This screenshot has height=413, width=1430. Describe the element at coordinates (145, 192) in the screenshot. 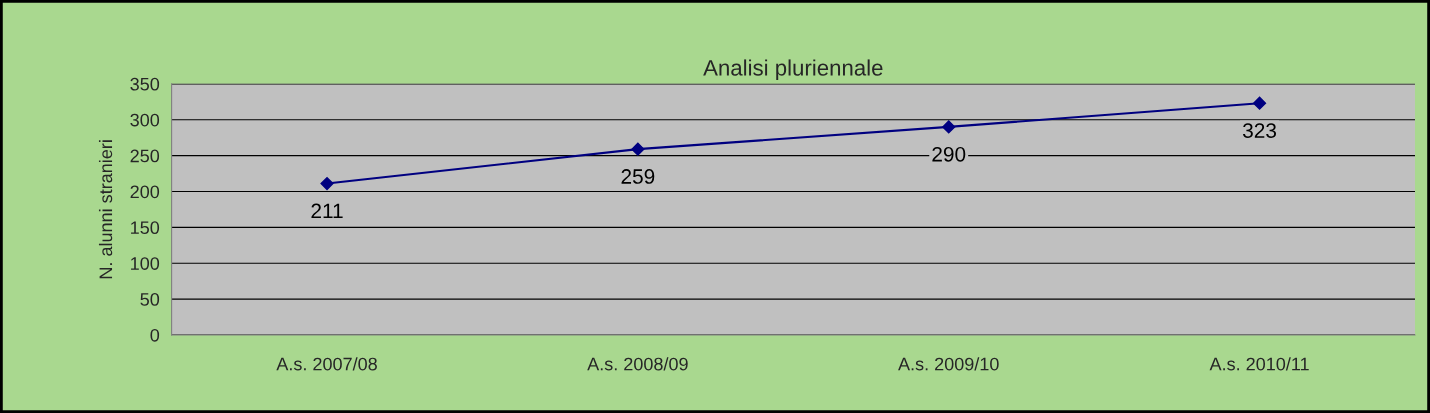

I see `y-tick-label: 200` at that location.